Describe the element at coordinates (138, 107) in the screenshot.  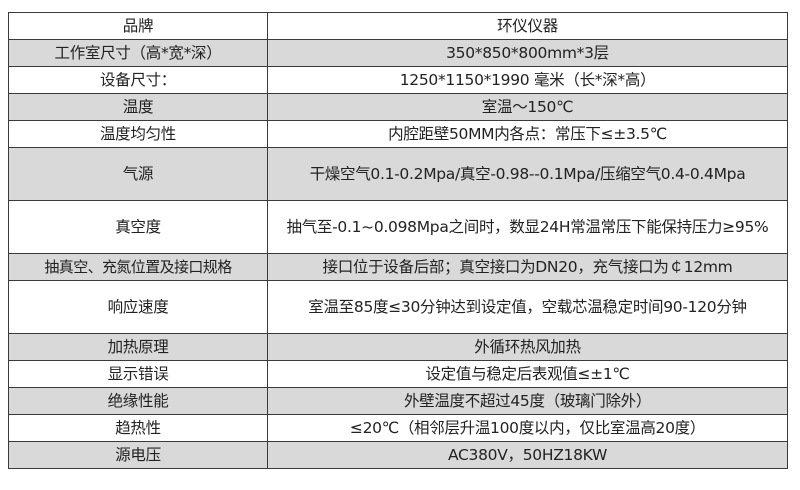
I see `row-label: 温度` at that location.